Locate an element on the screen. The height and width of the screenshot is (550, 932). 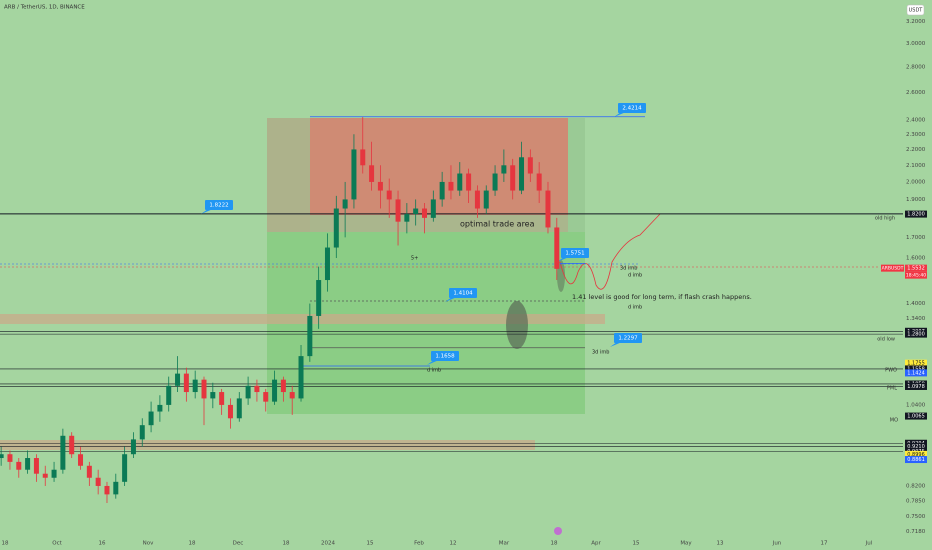
x-tick-label: 17 is located at coordinates (824, 544).